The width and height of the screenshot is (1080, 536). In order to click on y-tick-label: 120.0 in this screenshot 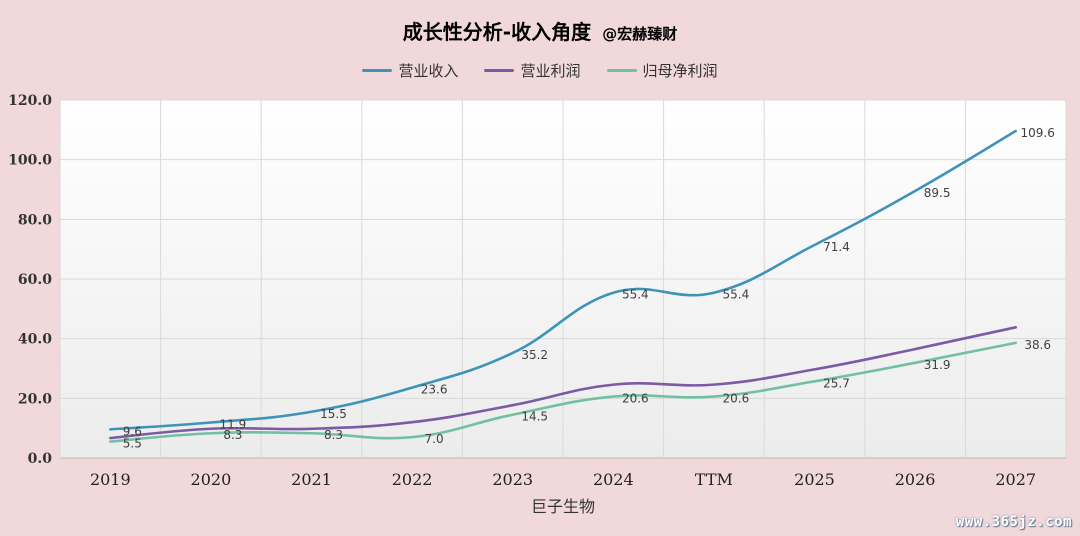, I will do `click(30, 101)`.